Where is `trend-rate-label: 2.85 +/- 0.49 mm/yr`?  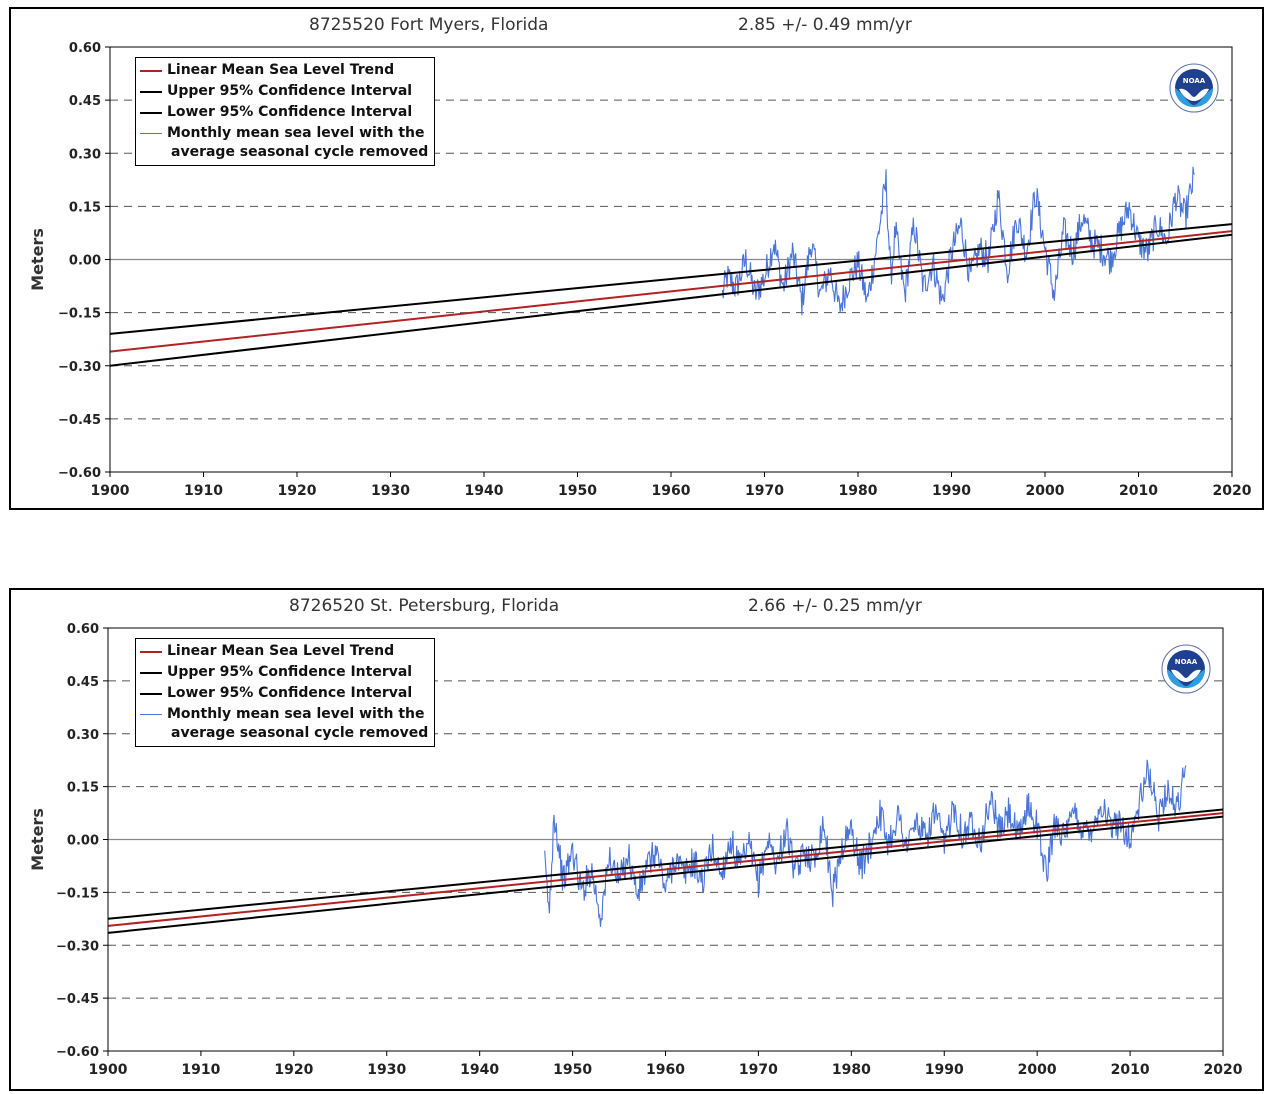
trend-rate-label: 2.85 +/- 0.49 mm/yr is located at coordinates (825, 25).